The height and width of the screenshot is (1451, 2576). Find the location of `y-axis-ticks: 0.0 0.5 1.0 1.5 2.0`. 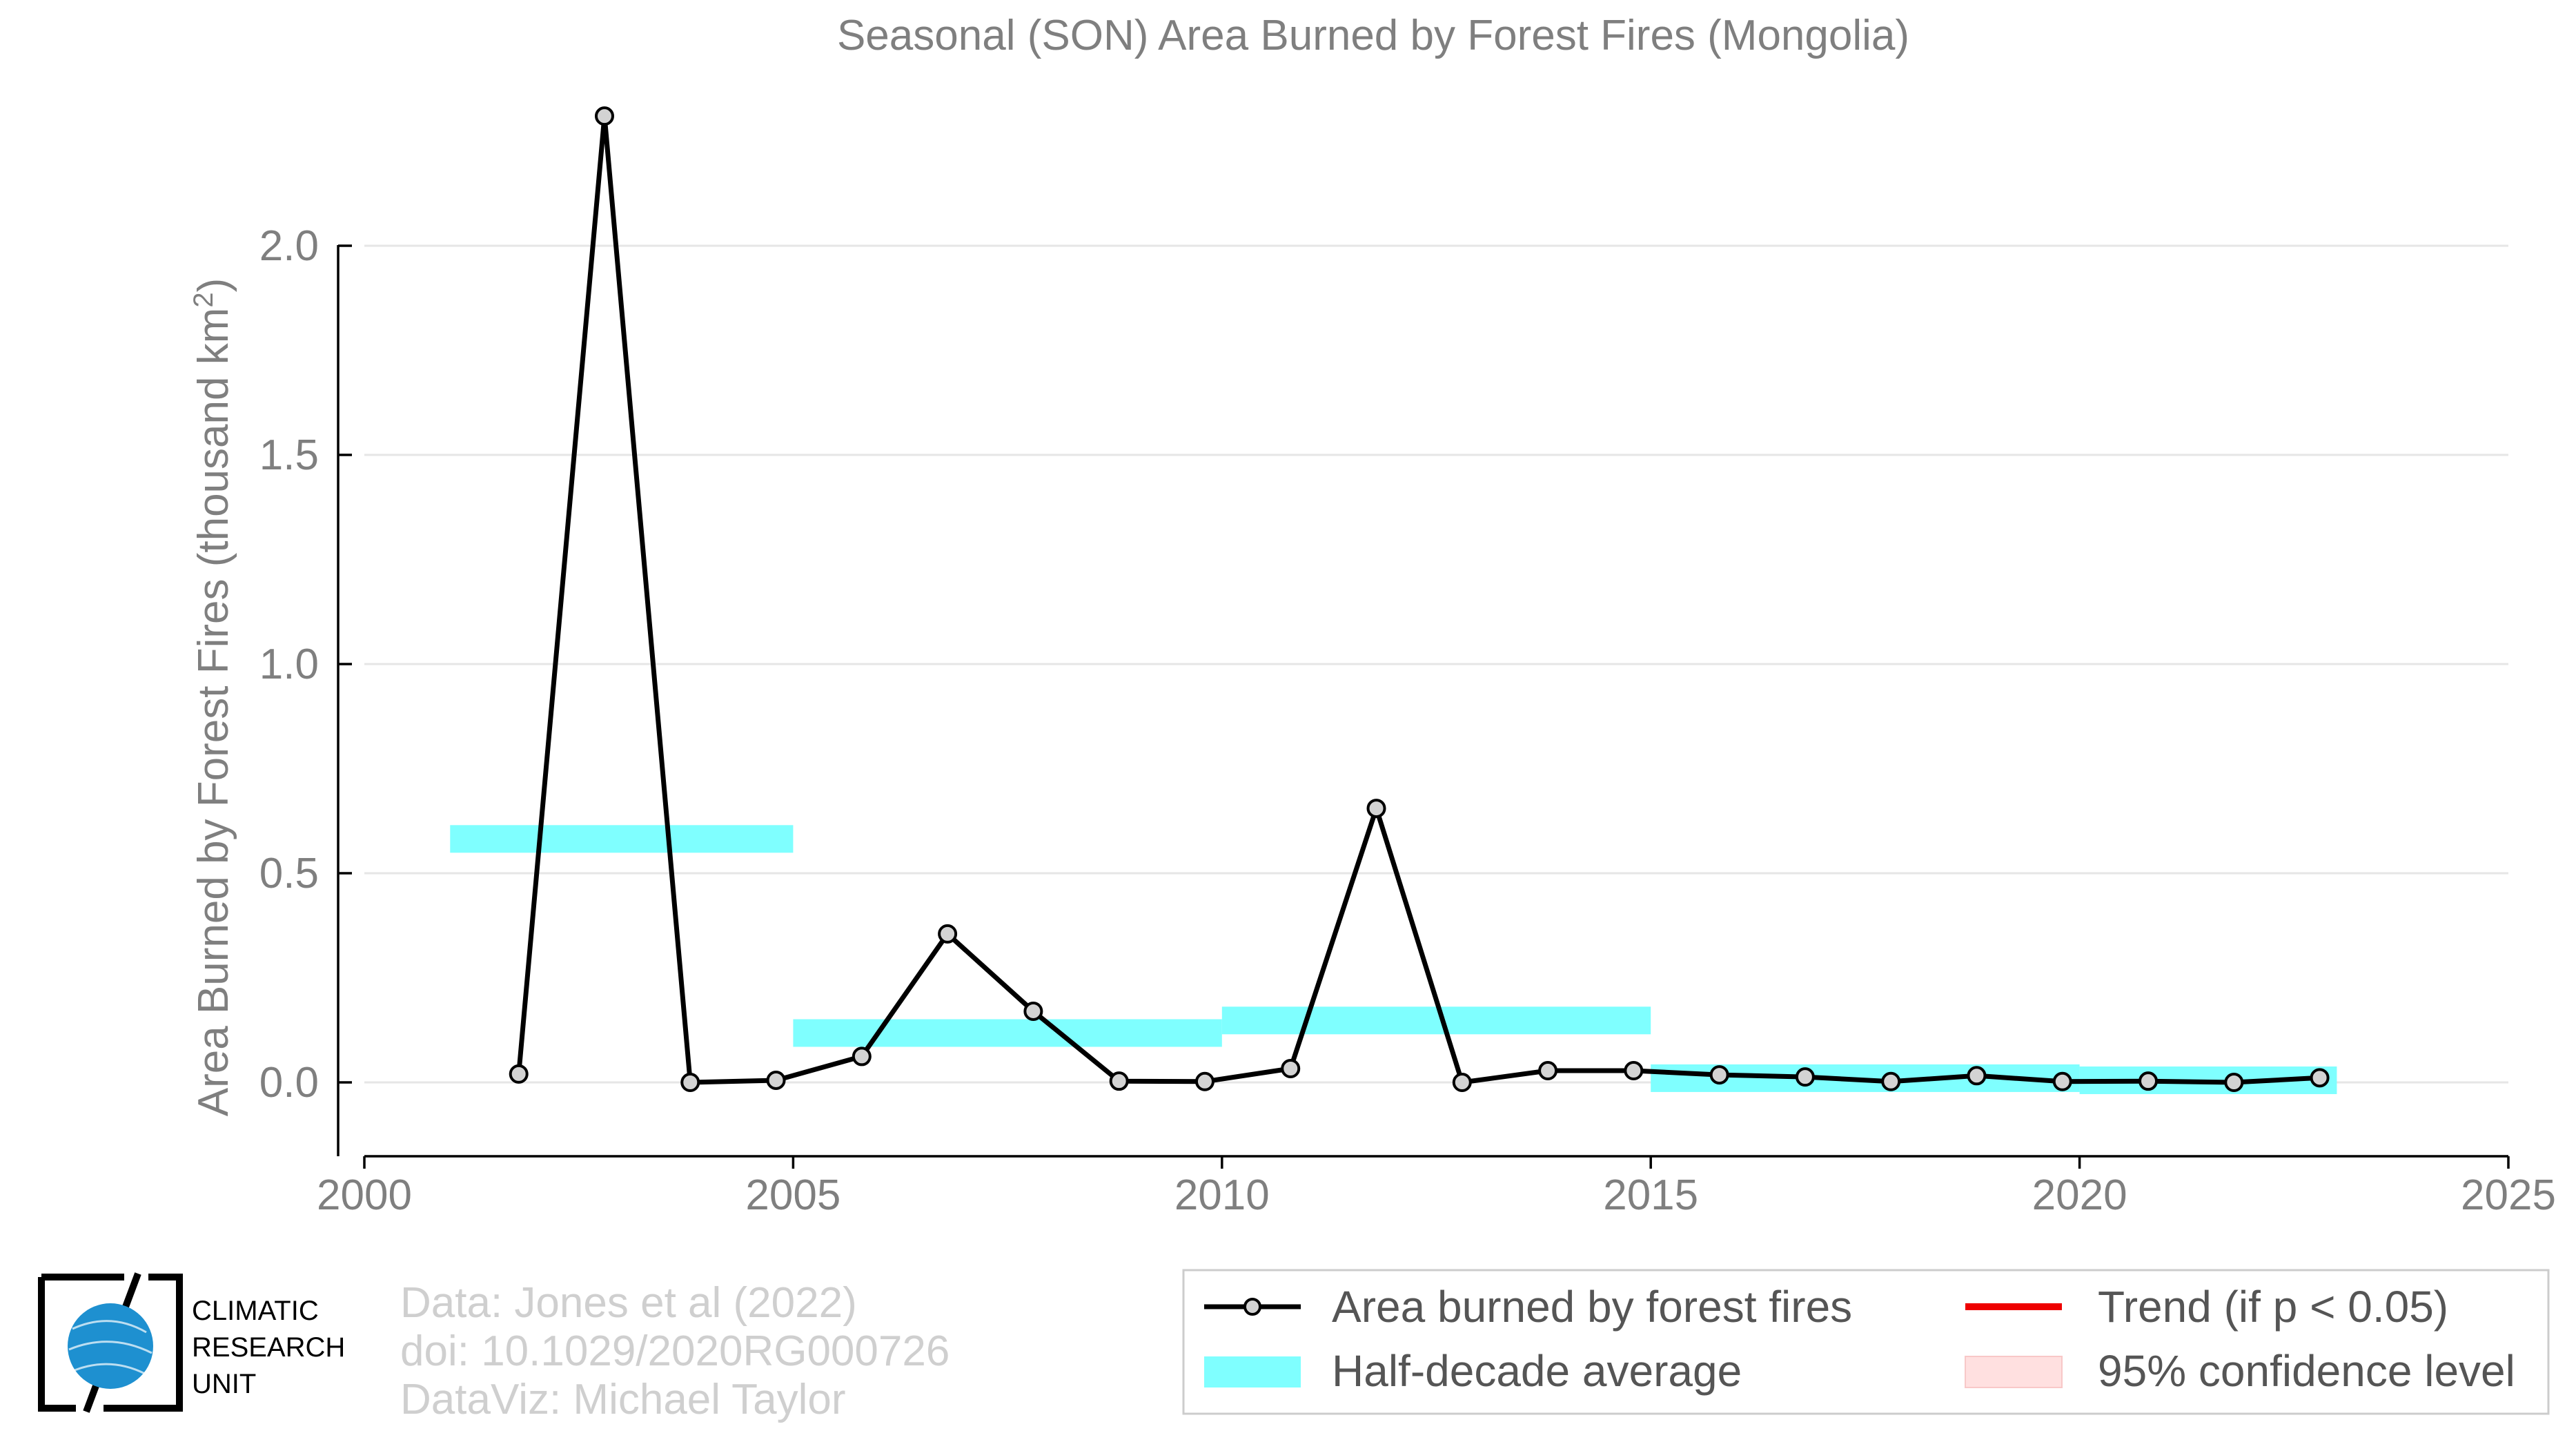

y-axis-ticks: 0.0 0.5 1.0 1.5 2.0 is located at coordinates (305, 664).